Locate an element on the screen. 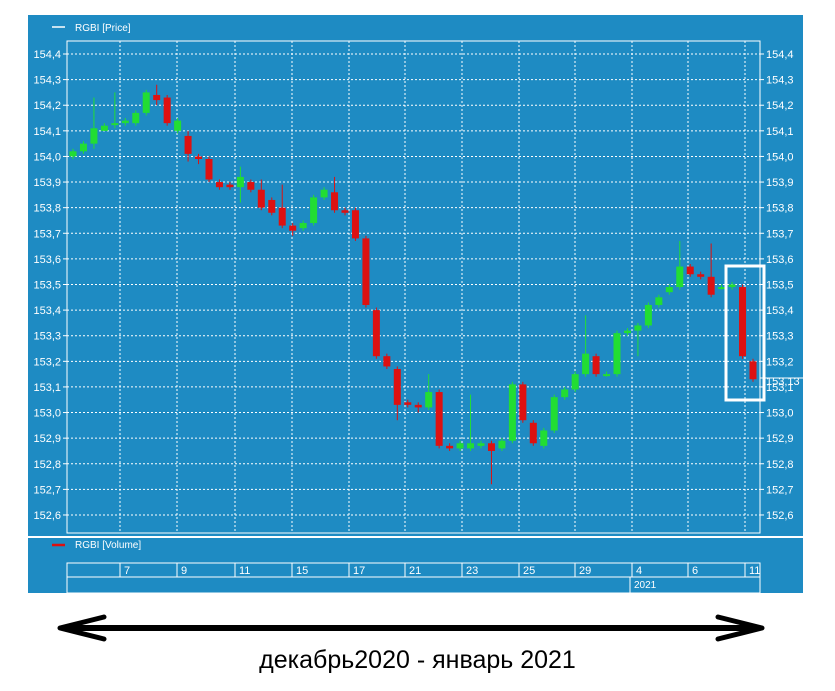  y-tick-label-left: 154,0 is located at coordinates (47, 157).